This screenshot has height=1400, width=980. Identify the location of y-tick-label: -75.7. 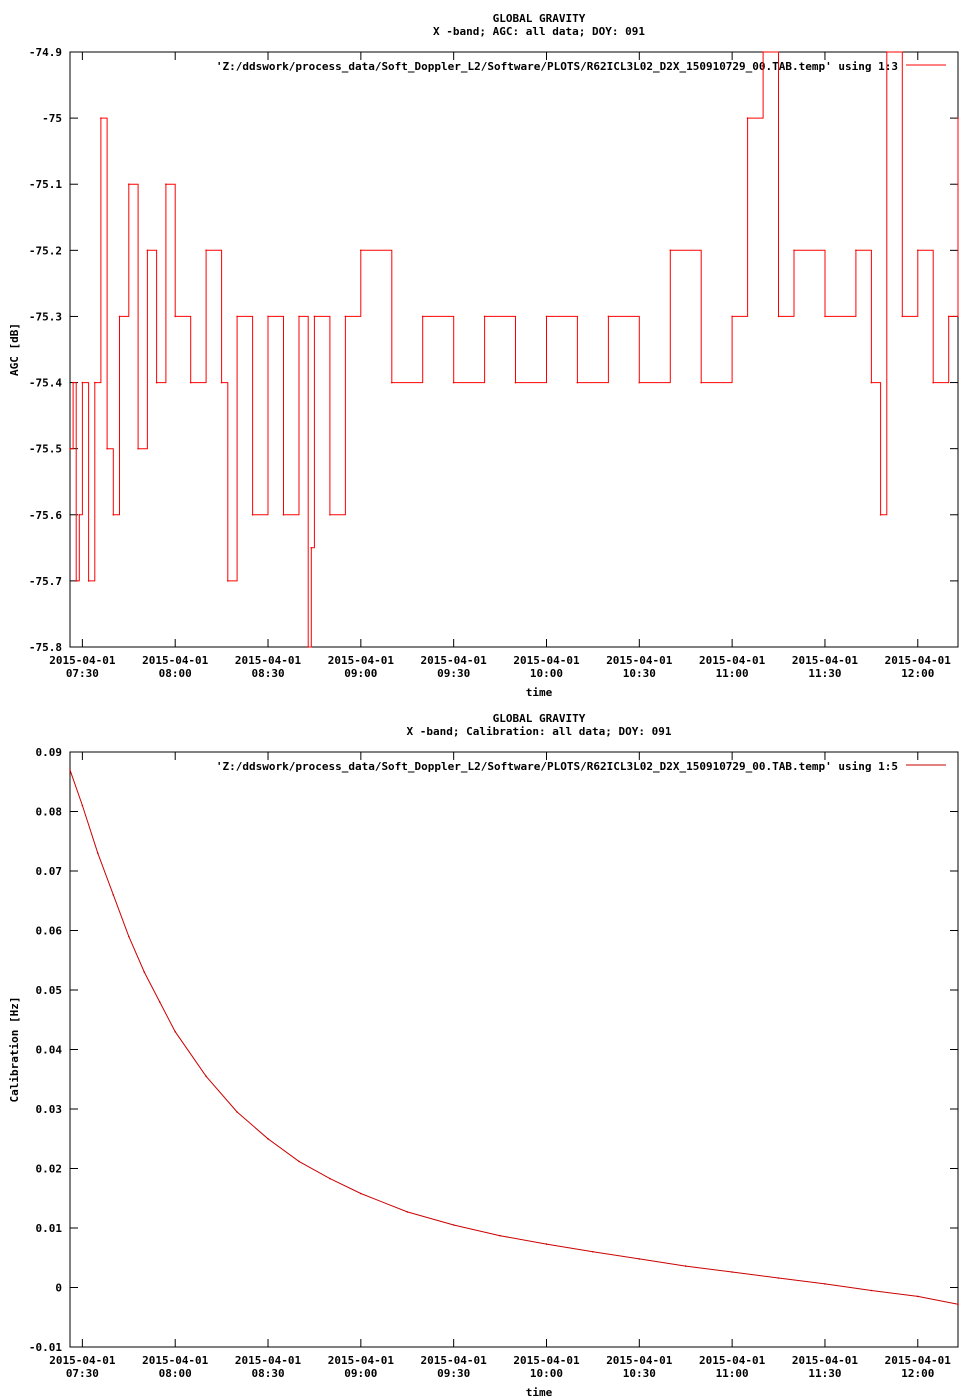
(45, 581).